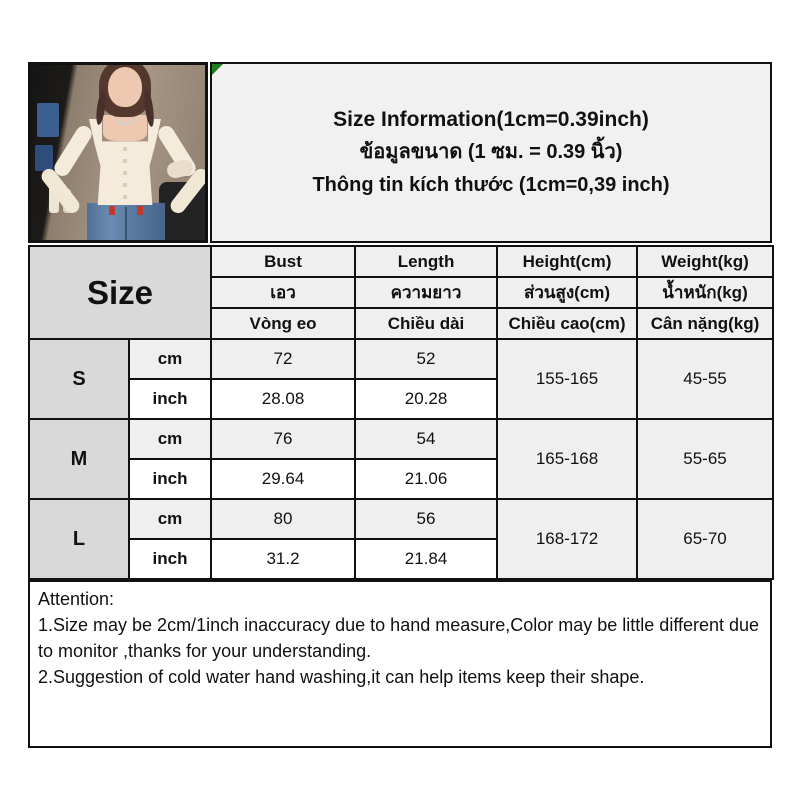 The width and height of the screenshot is (800, 800). I want to click on top-button-placket, so click(125, 175).